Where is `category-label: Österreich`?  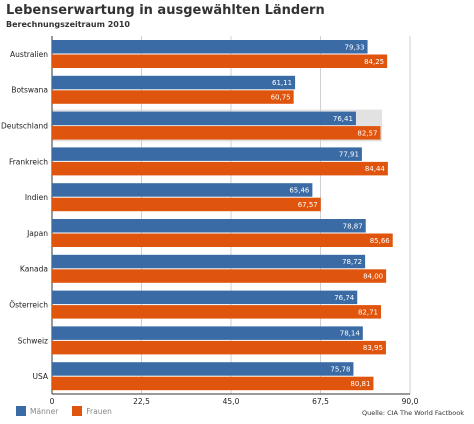 category-label: Österreich is located at coordinates (28, 305).